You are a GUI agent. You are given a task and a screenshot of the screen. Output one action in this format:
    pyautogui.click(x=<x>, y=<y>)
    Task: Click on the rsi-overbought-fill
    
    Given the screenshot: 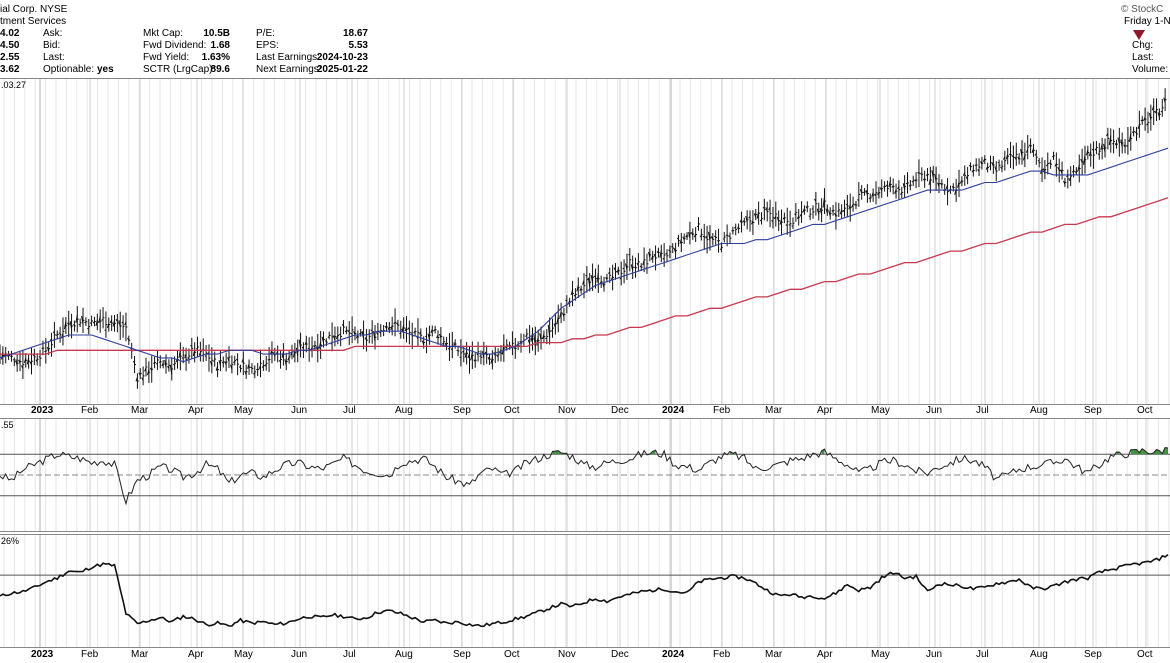 What is the action you would take?
    pyautogui.click(x=1132, y=452)
    